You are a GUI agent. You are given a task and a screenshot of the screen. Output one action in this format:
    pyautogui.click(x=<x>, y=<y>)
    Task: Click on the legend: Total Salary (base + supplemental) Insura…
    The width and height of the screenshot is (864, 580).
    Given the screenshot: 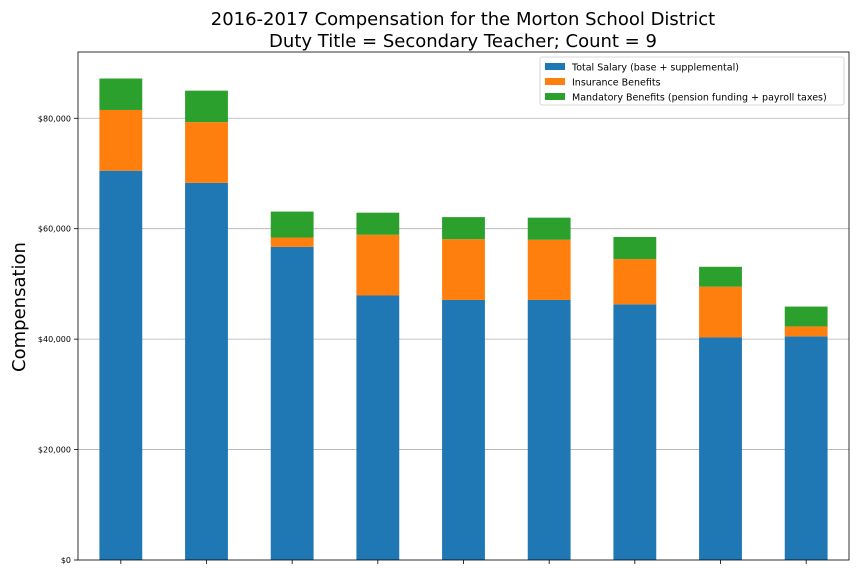 What is the action you would take?
    pyautogui.click(x=692, y=81)
    